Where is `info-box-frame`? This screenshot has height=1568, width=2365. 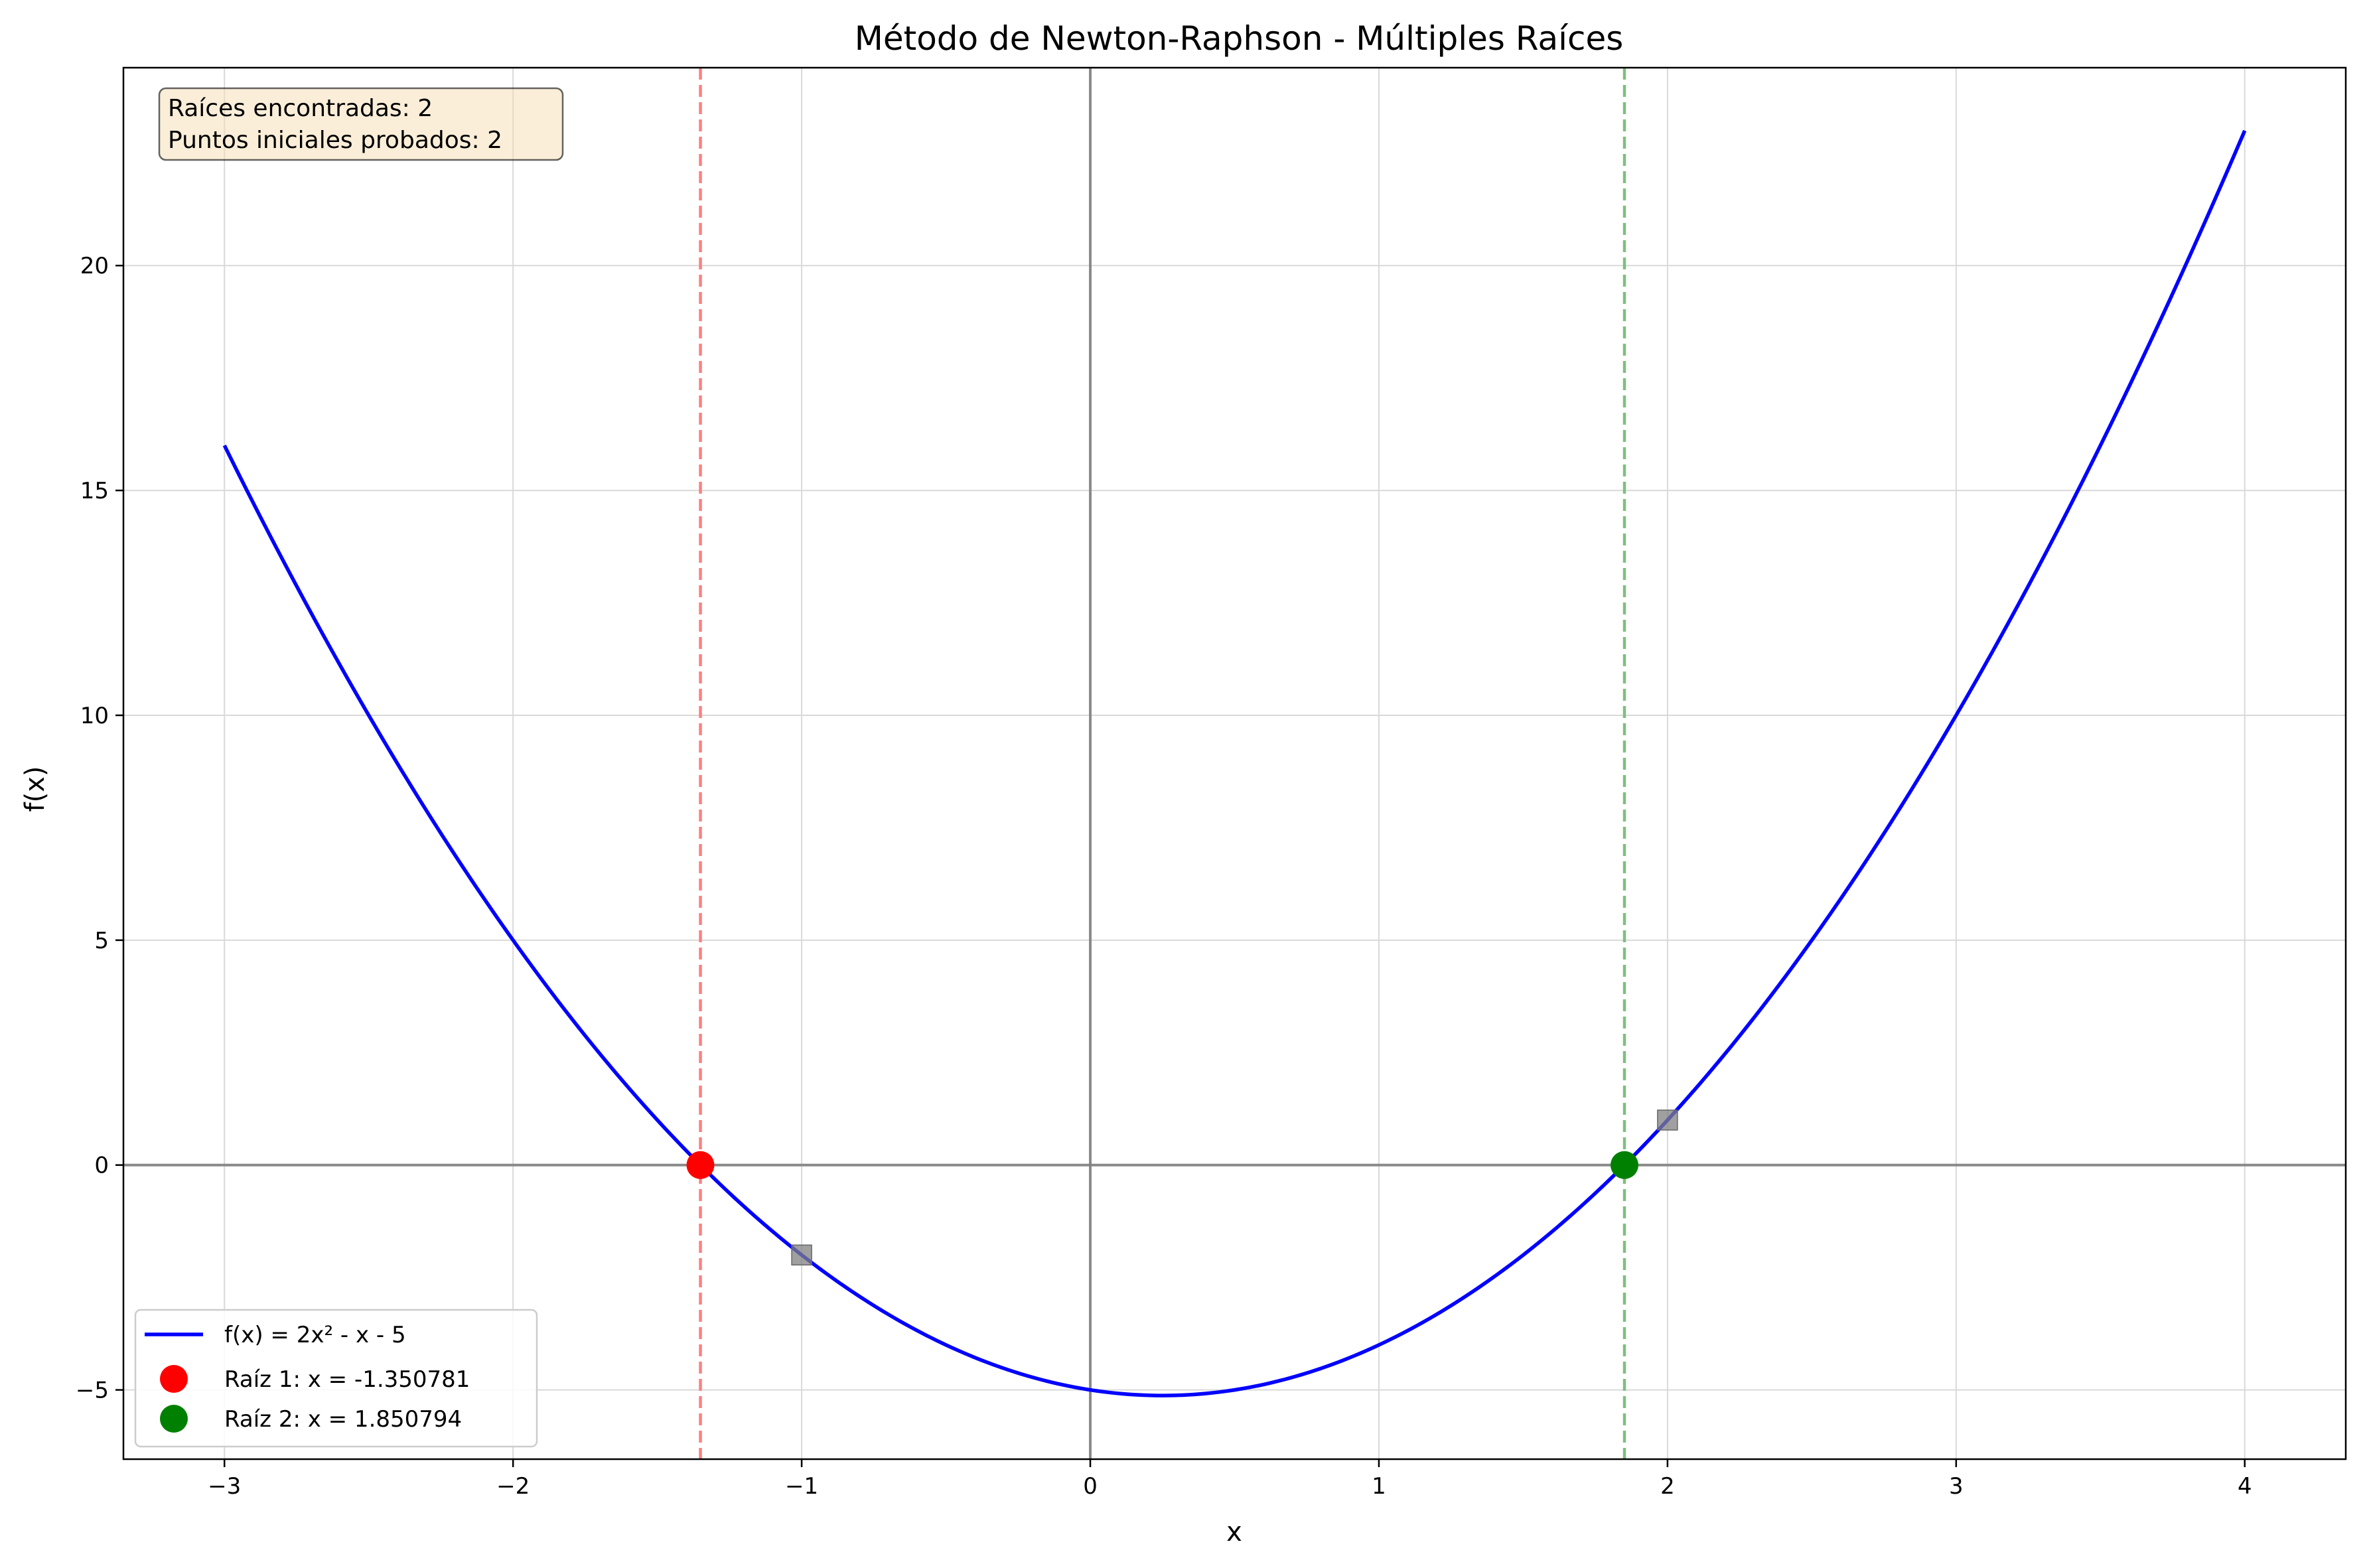 info-box-frame is located at coordinates (361, 124).